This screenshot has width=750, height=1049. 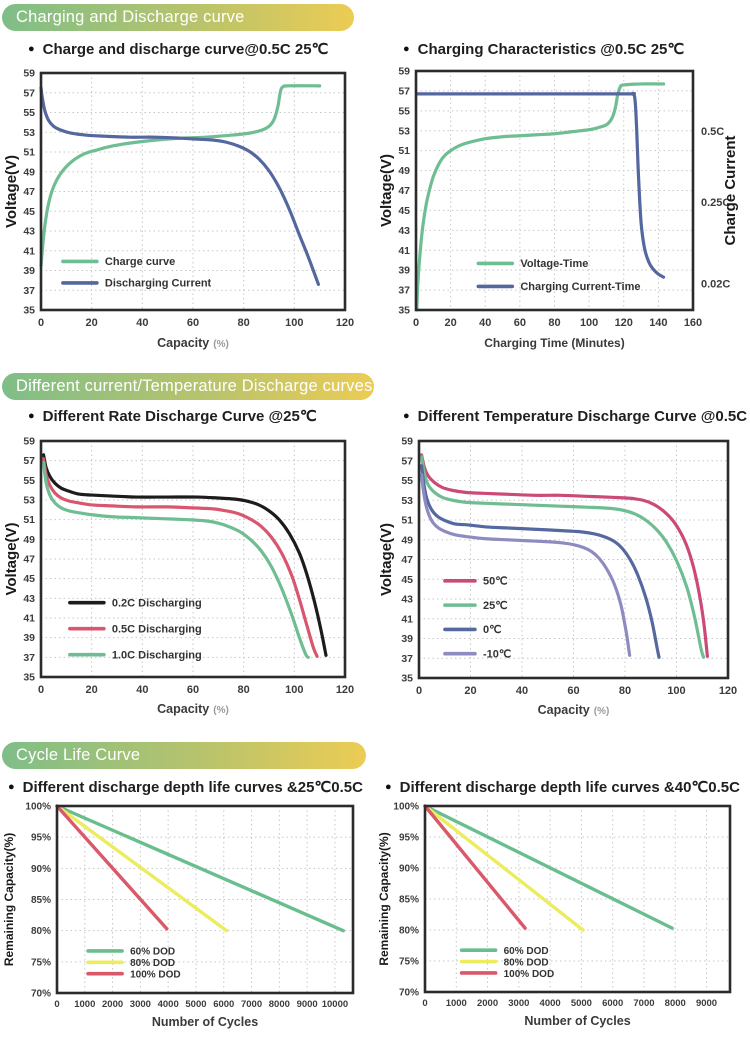 I want to click on svg-text: 59, so click(x=29, y=74).